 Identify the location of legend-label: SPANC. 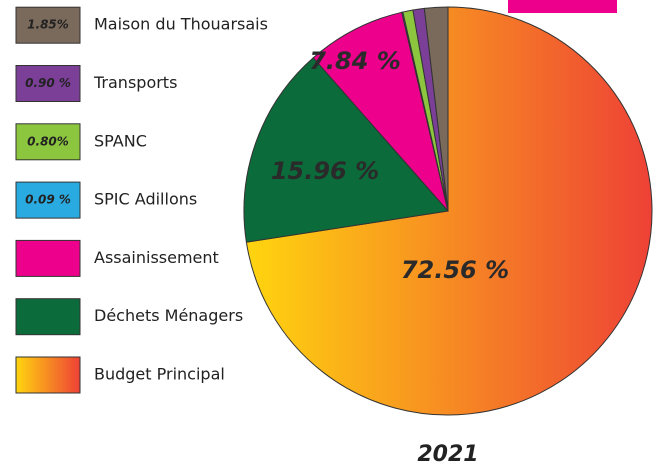
(120, 140).